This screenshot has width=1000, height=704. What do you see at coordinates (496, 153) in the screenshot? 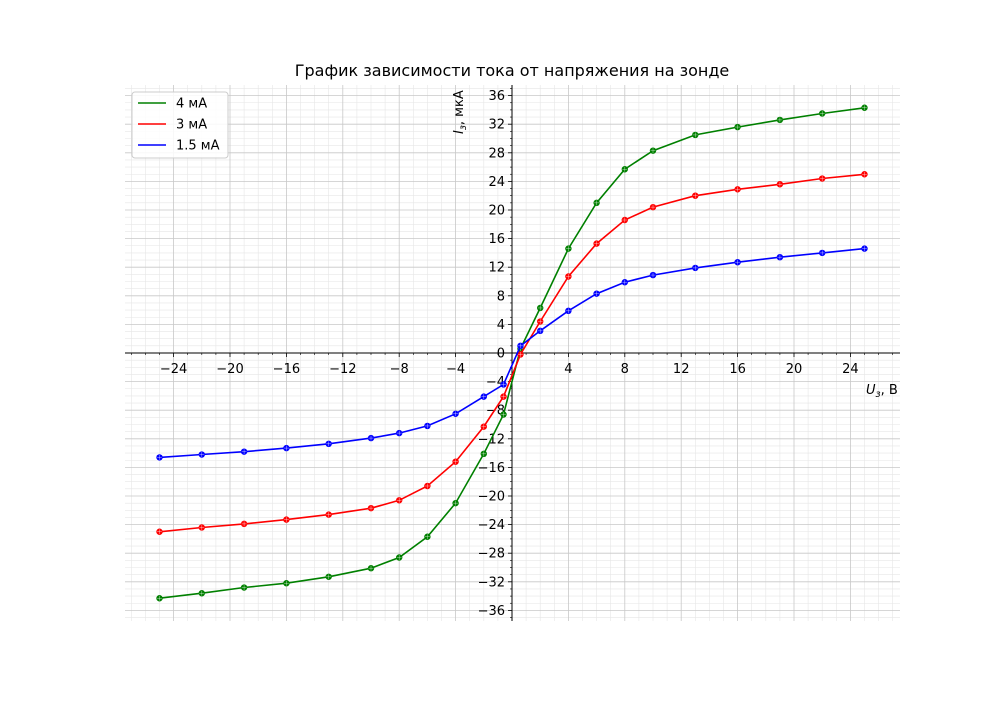
I see `y-tick-label: 28` at bounding box center [496, 153].